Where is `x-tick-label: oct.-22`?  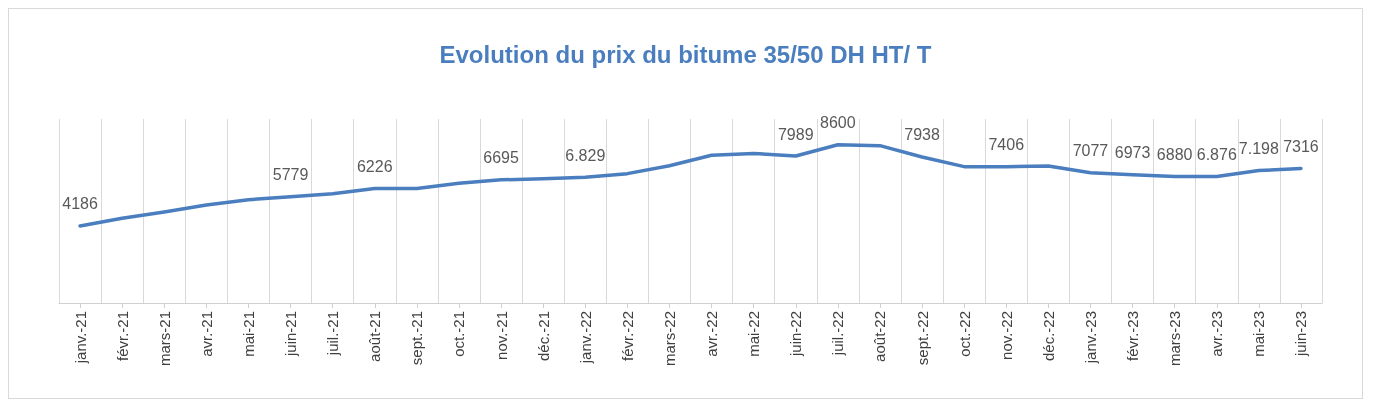
x-tick-label: oct.-22 is located at coordinates (964, 334).